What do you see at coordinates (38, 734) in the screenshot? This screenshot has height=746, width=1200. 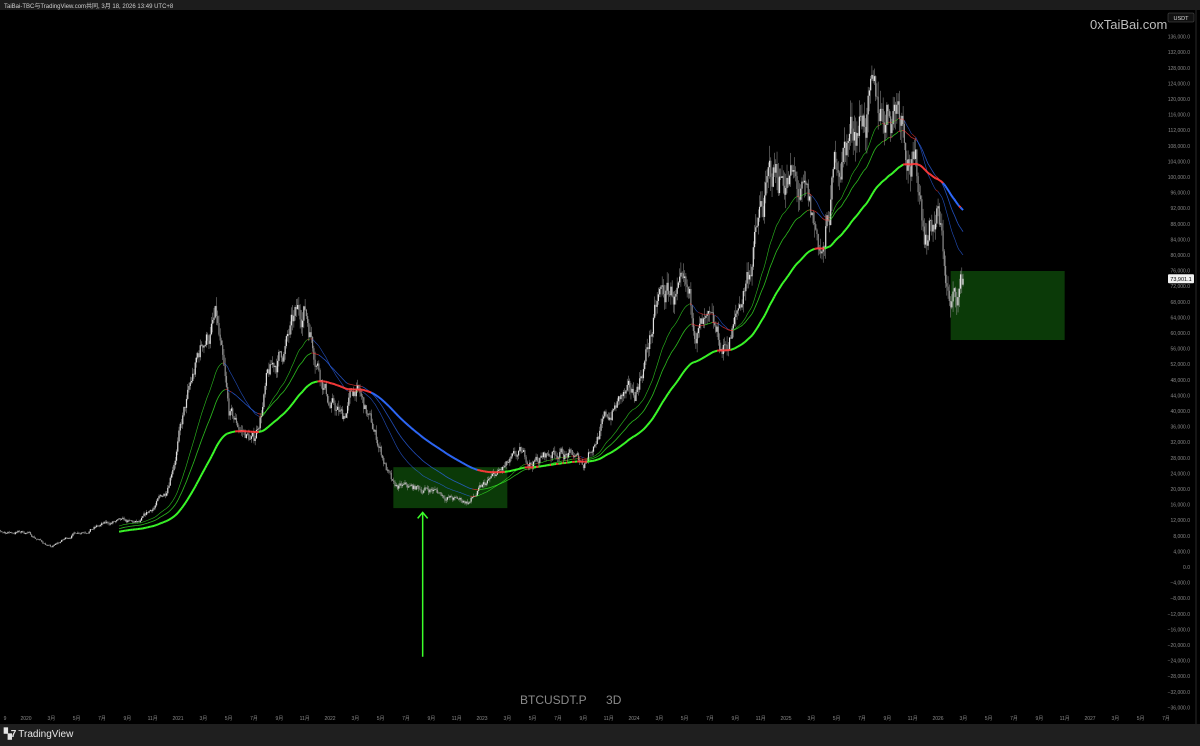 I see `tradingview-brand: ▚7 TradingView` at bounding box center [38, 734].